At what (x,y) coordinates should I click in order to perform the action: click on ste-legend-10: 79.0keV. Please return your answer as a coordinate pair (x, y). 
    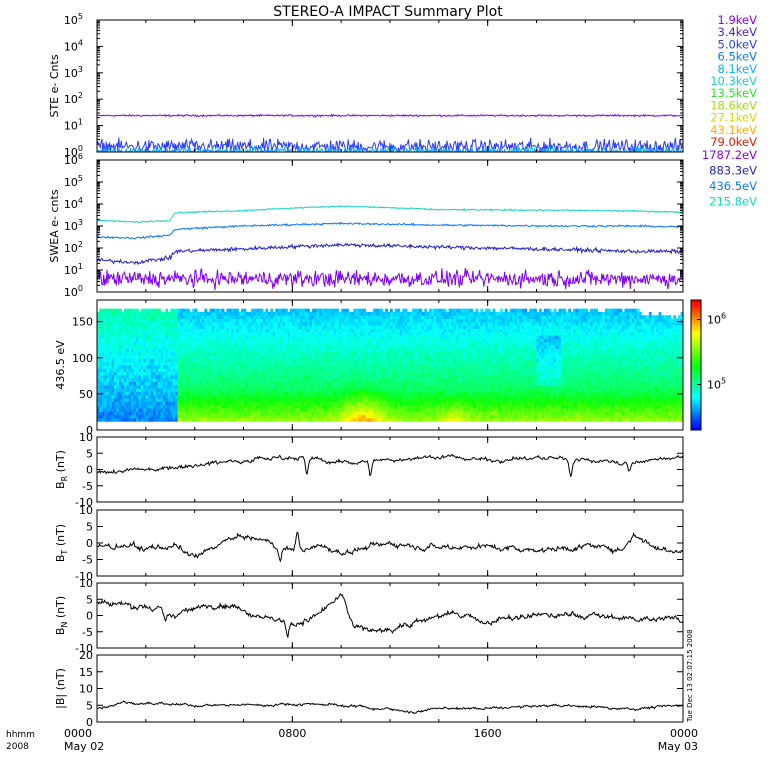
    Looking at the image, I should click on (733, 142).